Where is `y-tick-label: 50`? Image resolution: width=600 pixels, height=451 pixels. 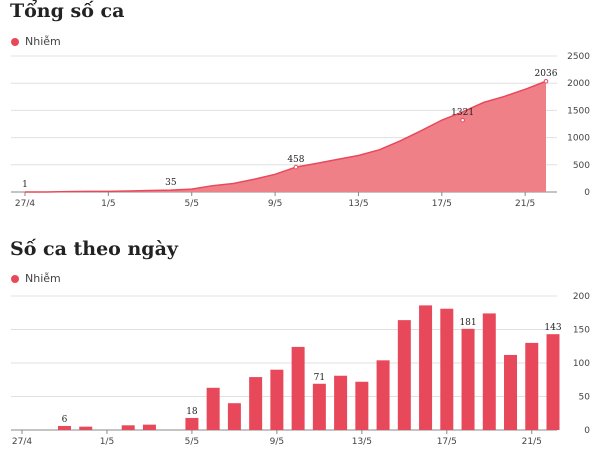
y-tick-label: 50 is located at coordinates (585, 398).